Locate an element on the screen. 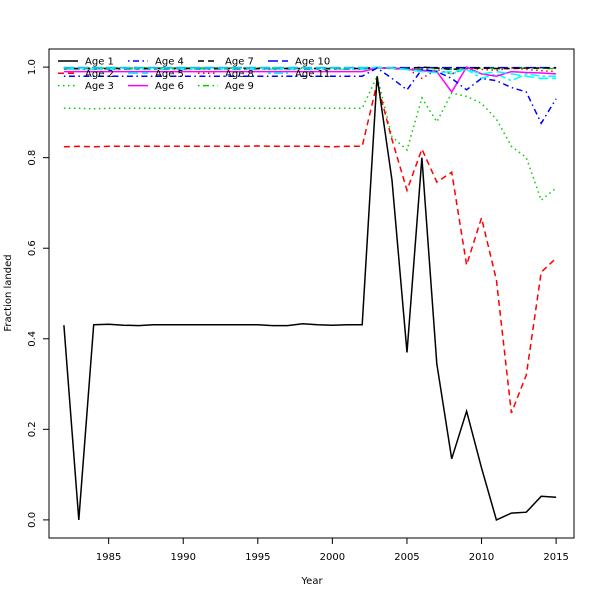 This screenshot has width=600, height=604. x-tick-label: 1990 is located at coordinates (183, 557).